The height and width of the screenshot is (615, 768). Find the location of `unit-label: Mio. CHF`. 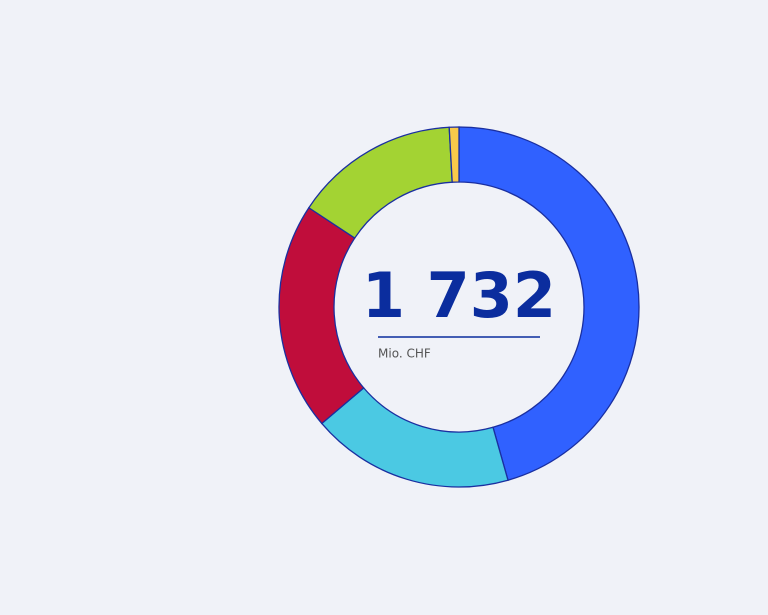

unit-label: Mio. CHF is located at coordinates (404, 354).